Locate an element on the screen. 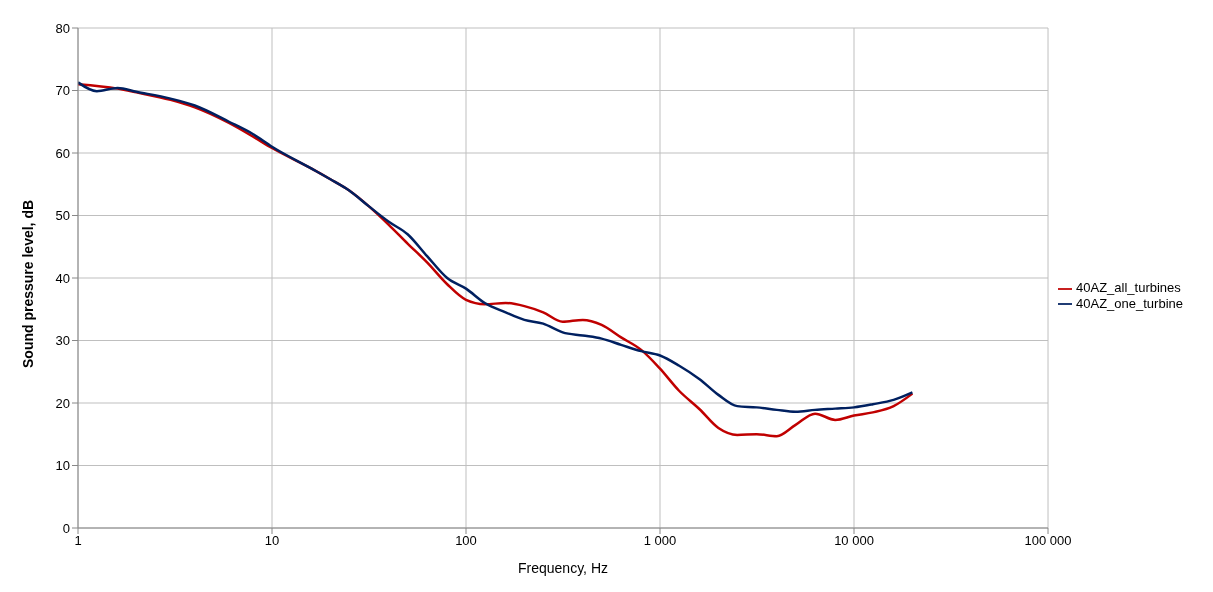 This screenshot has width=1213, height=592. x-tick-label: 100 000 is located at coordinates (1048, 541).